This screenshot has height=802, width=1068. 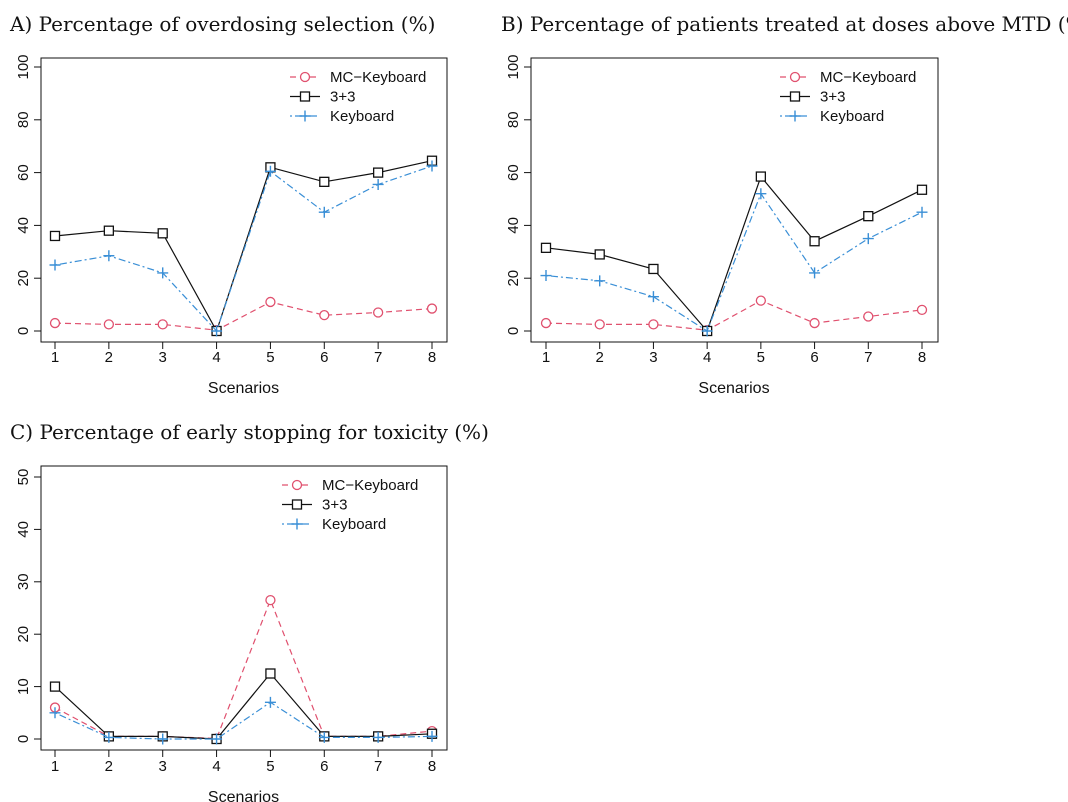 I want to click on x-tick-label: 2, so click(x=600, y=357).